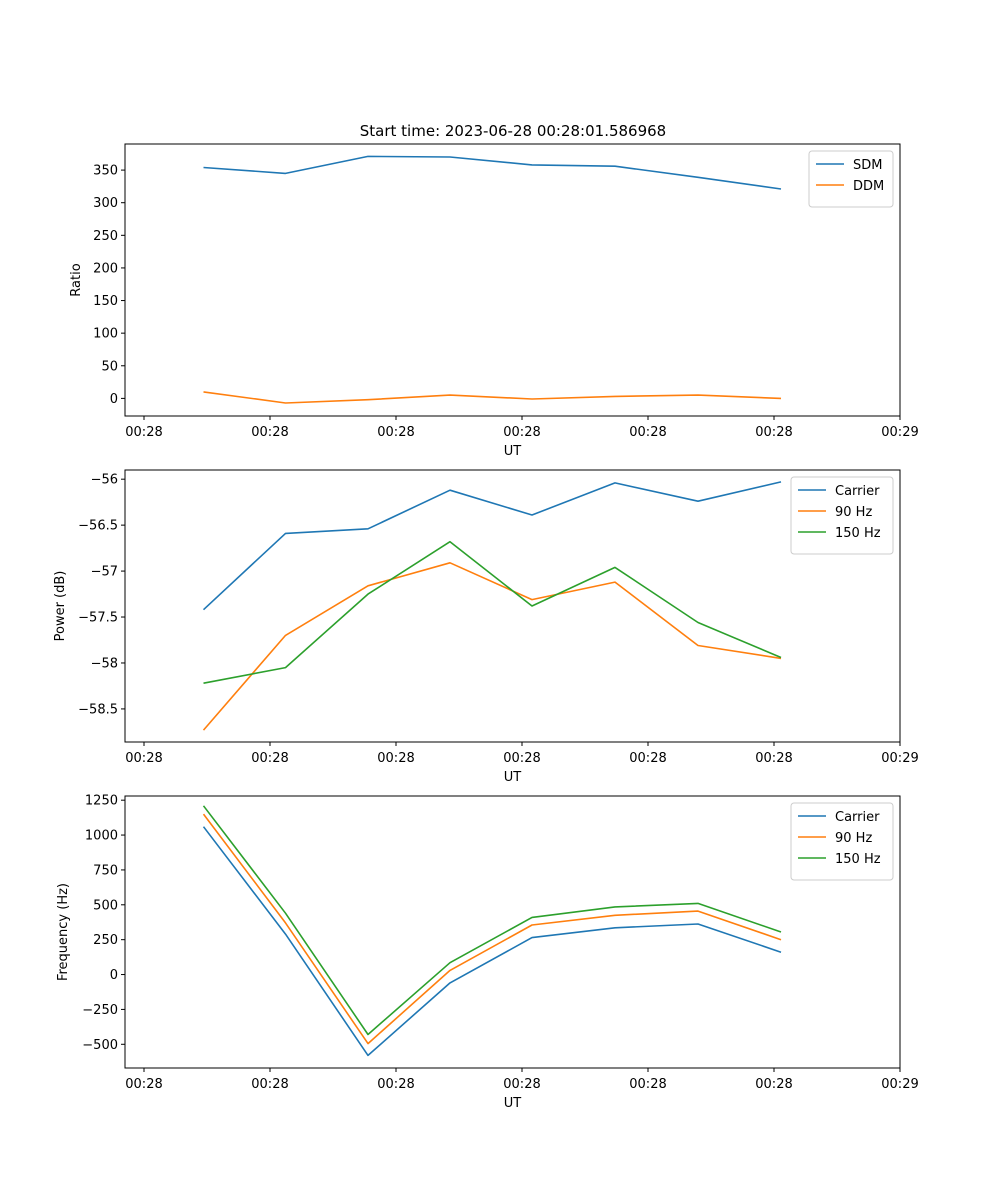  I want to click on series-line-ddm, so click(492, 397).